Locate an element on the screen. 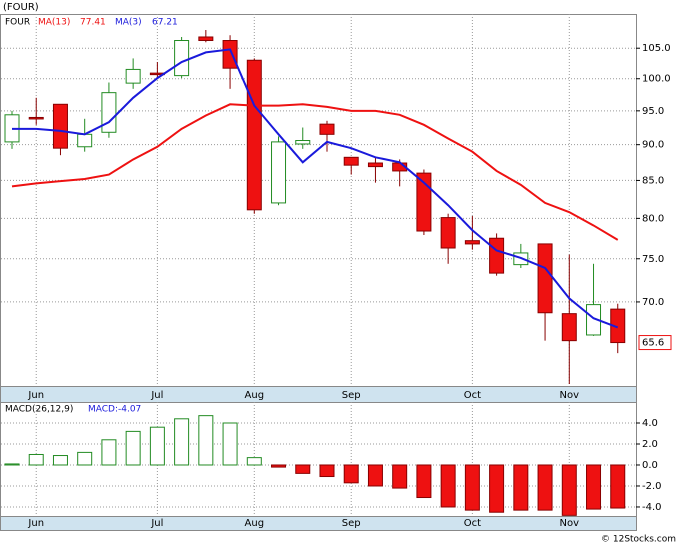 The image size is (680, 550). y-tick-label: 90.0 is located at coordinates (653, 145).